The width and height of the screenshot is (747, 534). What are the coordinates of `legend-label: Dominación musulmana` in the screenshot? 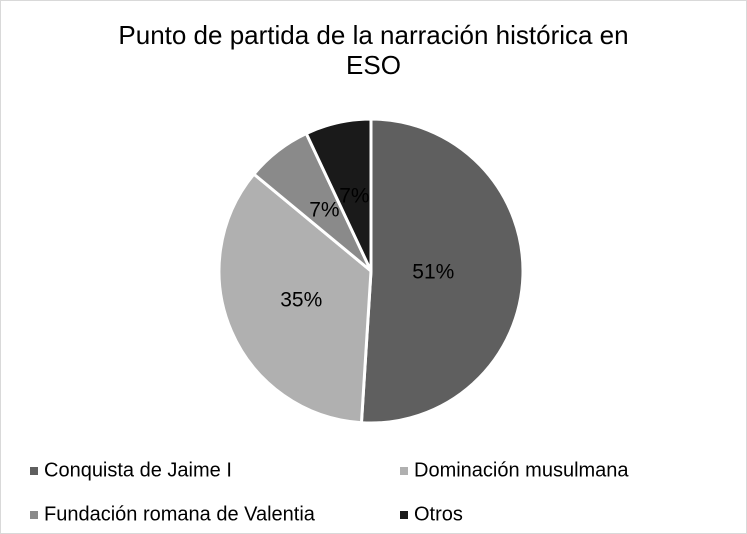 It's located at (521, 470).